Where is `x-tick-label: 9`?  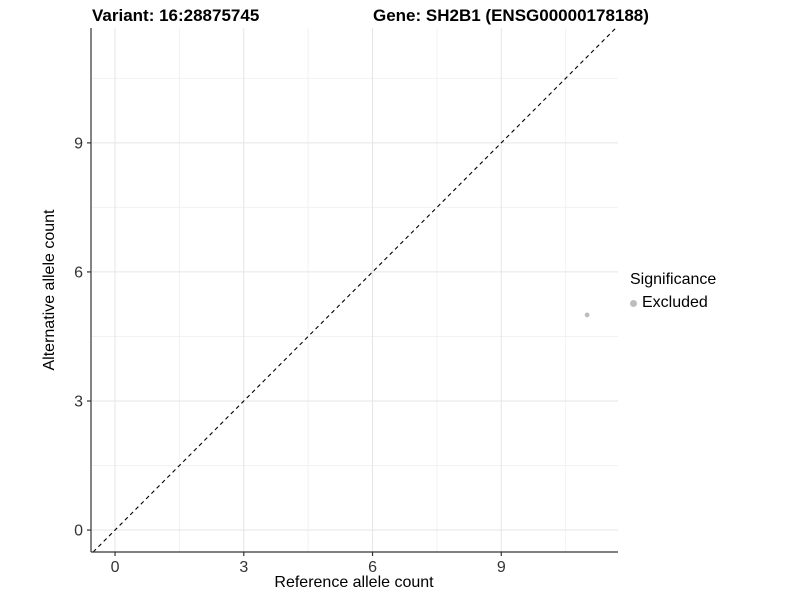 x-tick-label: 9 is located at coordinates (501, 567).